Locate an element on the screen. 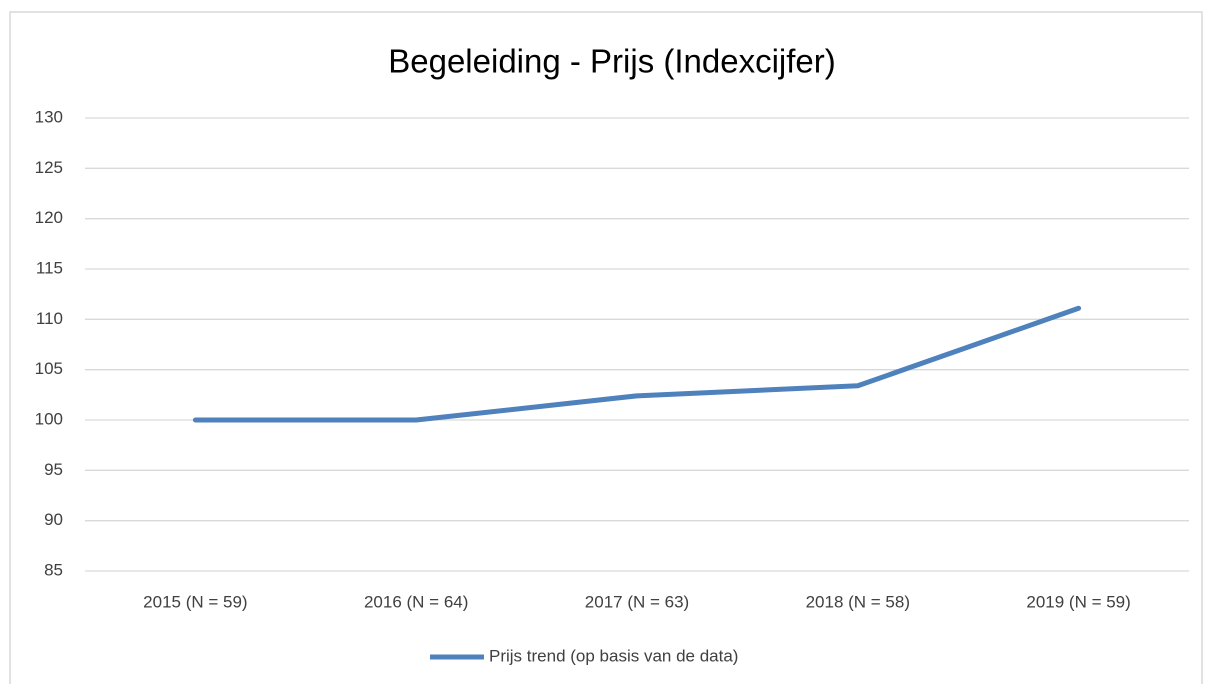 Image resolution: width=1213 pixels, height=684 pixels. x-tick-label: 2015 (N = 59) is located at coordinates (195, 601).